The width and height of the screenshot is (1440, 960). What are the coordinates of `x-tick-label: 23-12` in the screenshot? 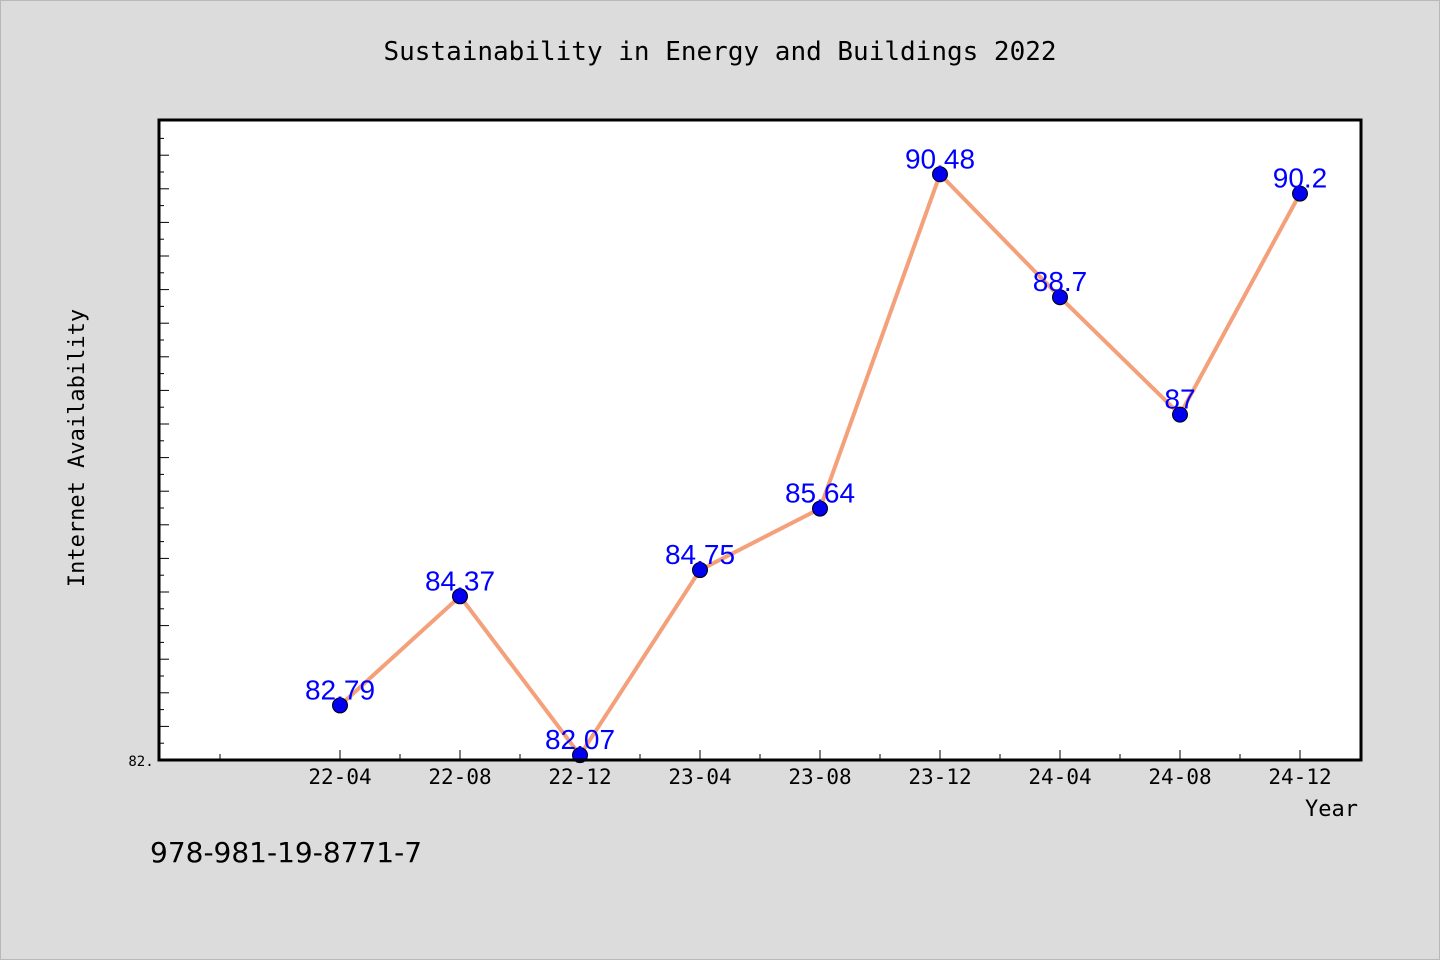 It's located at (939, 777).